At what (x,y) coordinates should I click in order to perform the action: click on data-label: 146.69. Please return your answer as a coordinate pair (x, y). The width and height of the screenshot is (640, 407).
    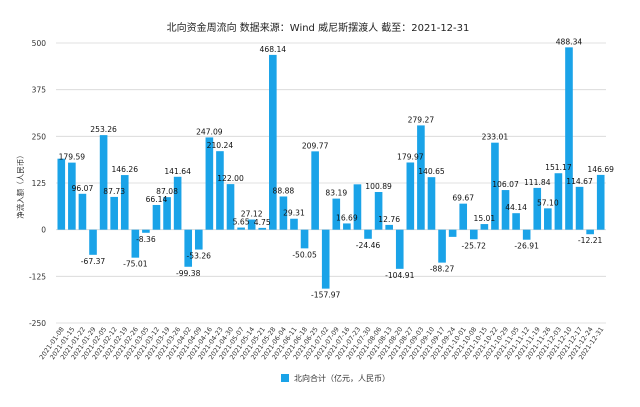
    Looking at the image, I should click on (600, 169).